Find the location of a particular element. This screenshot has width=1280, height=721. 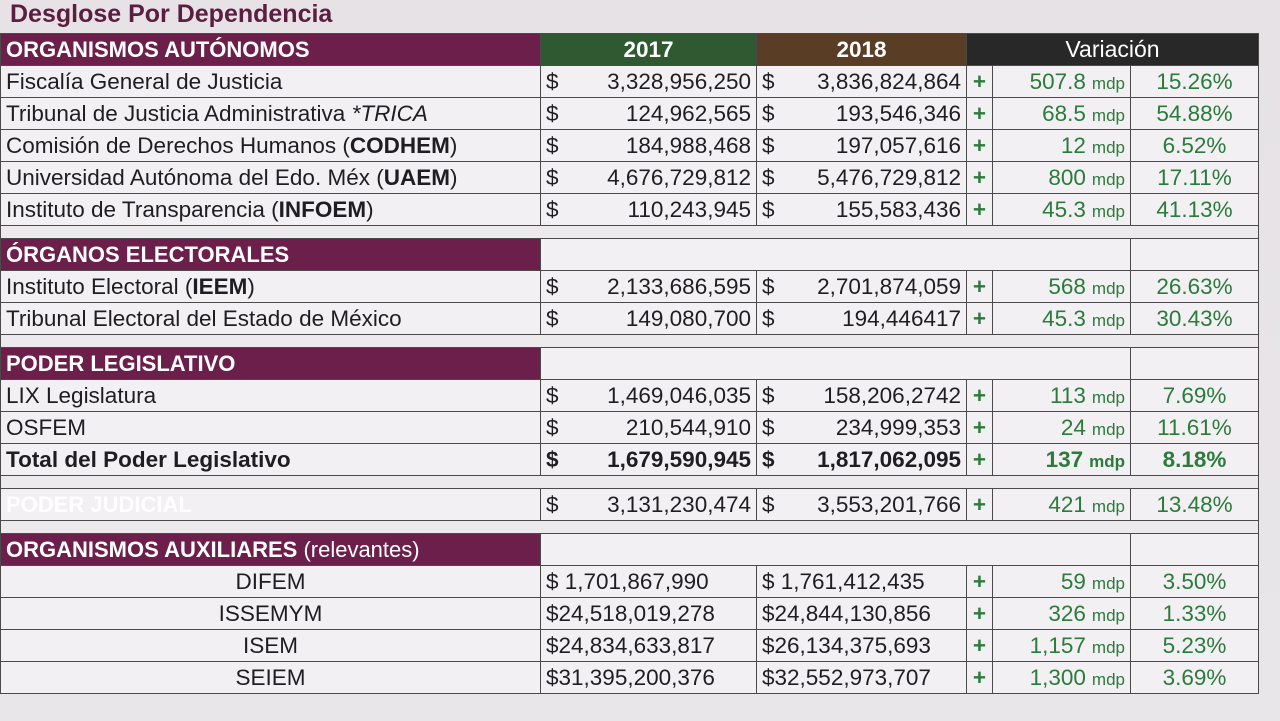

row-label: SEIEM is located at coordinates (270, 677).